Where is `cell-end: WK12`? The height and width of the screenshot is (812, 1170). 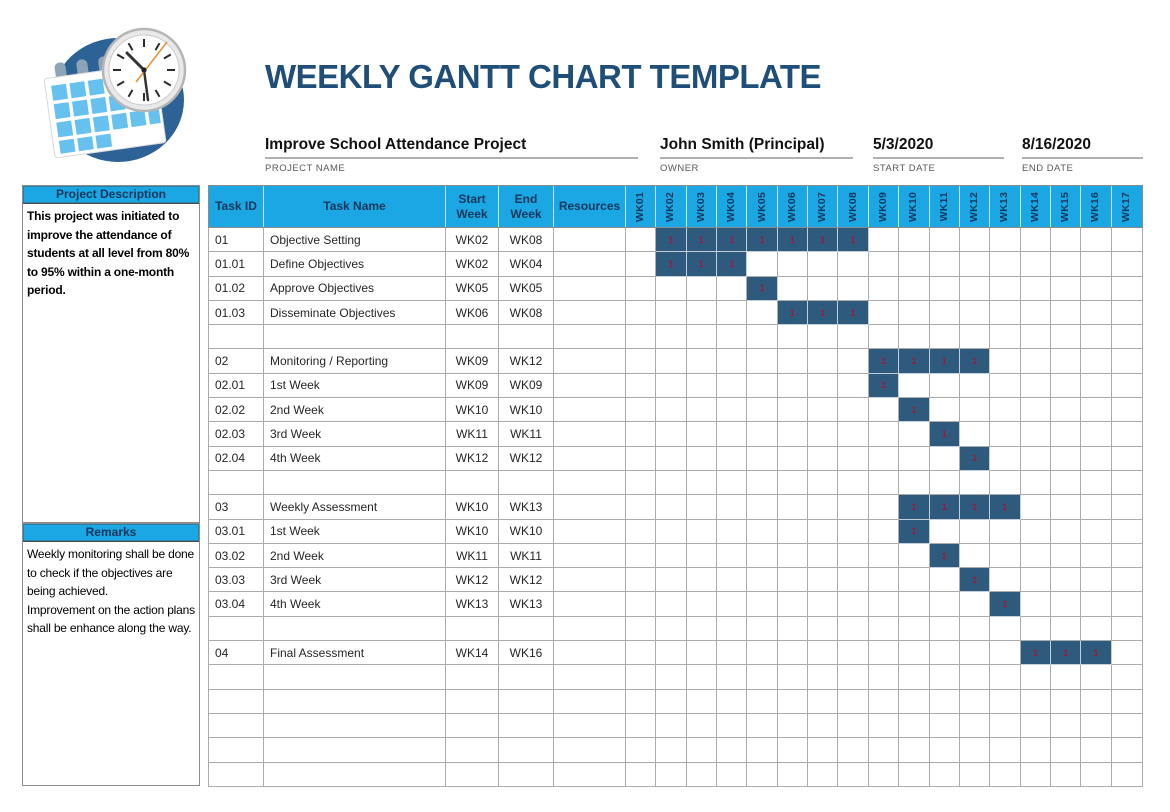
cell-end: WK12 is located at coordinates (526, 580).